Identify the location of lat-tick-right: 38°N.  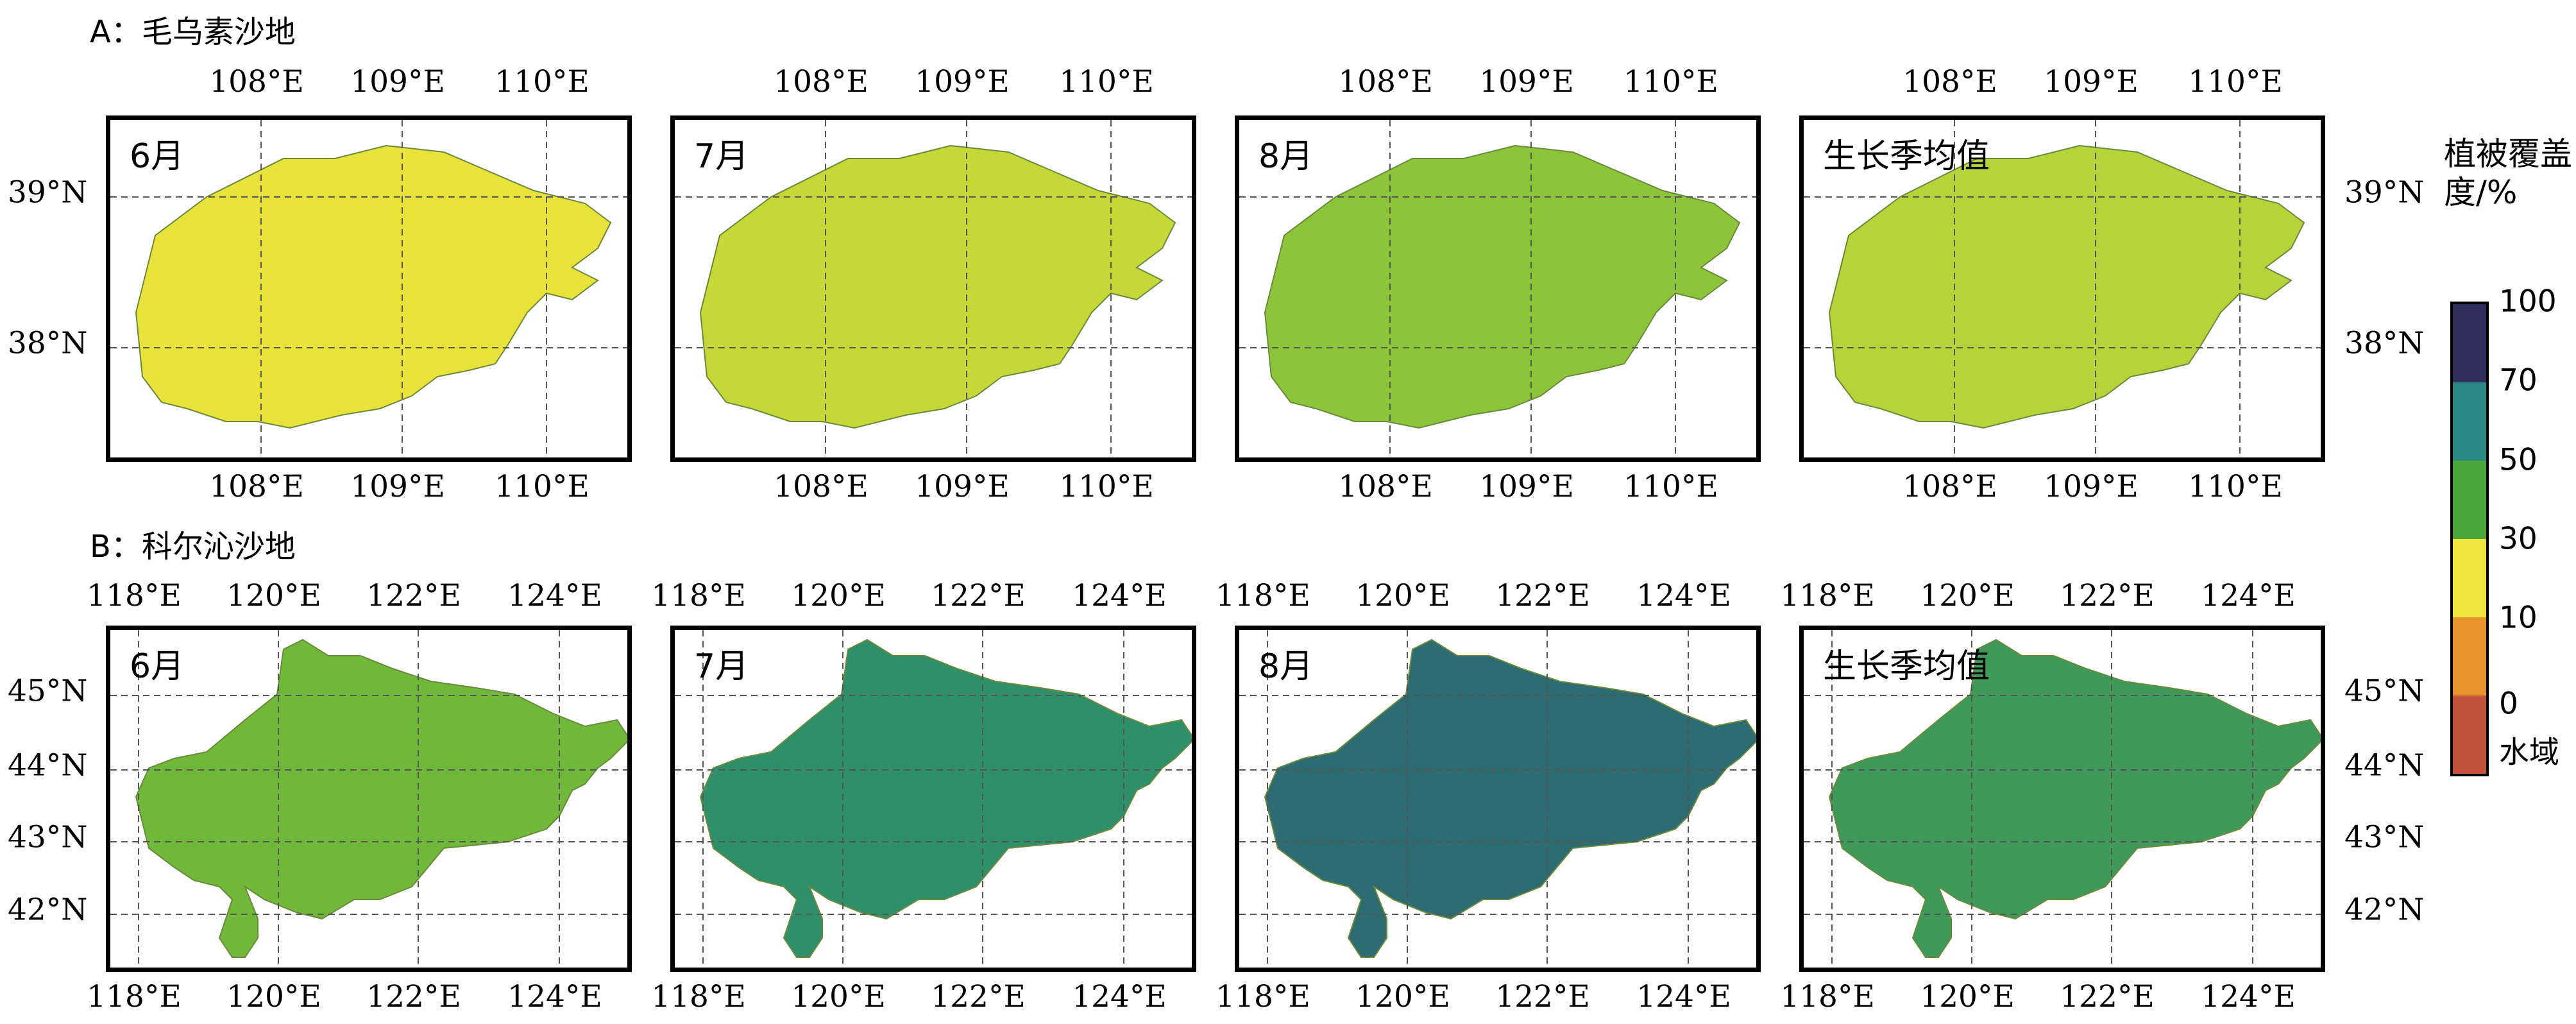
(2384, 343).